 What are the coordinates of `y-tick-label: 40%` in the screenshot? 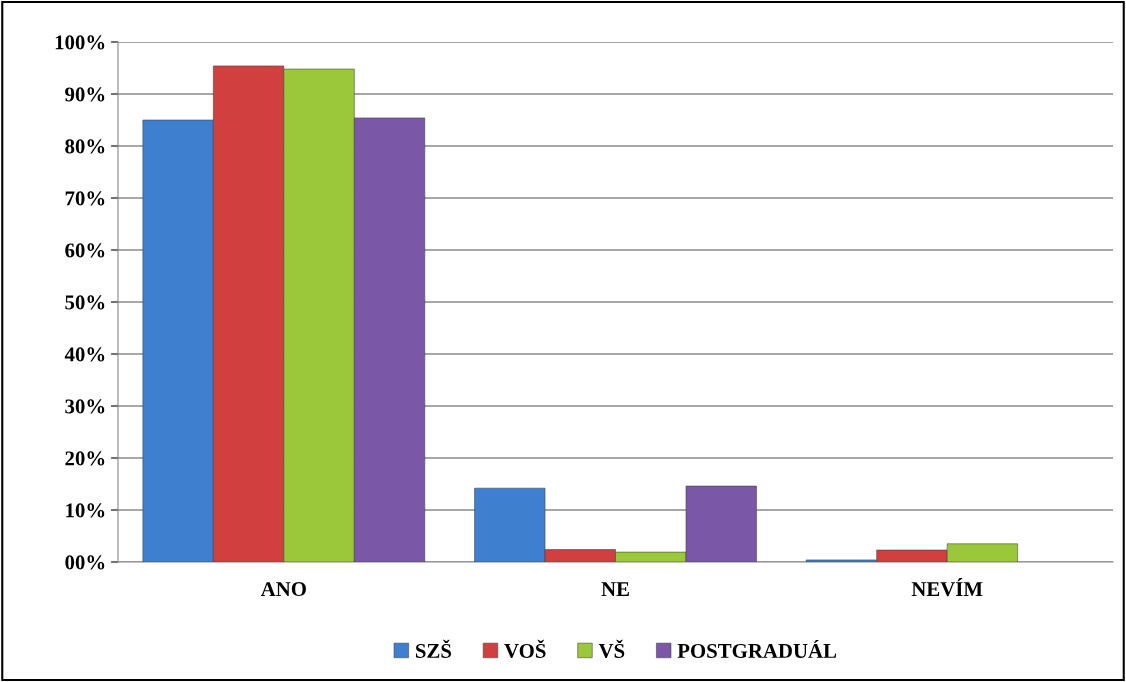 It's located at (84, 354).